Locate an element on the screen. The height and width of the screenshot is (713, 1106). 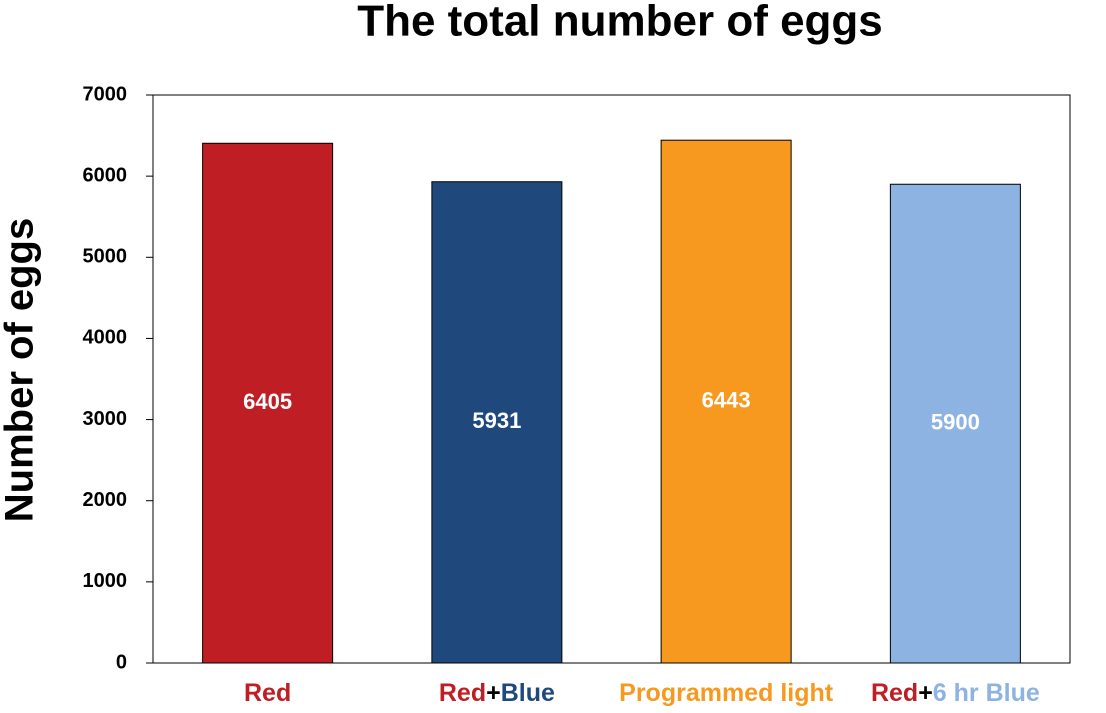
value-label: 6405 is located at coordinates (267, 401).